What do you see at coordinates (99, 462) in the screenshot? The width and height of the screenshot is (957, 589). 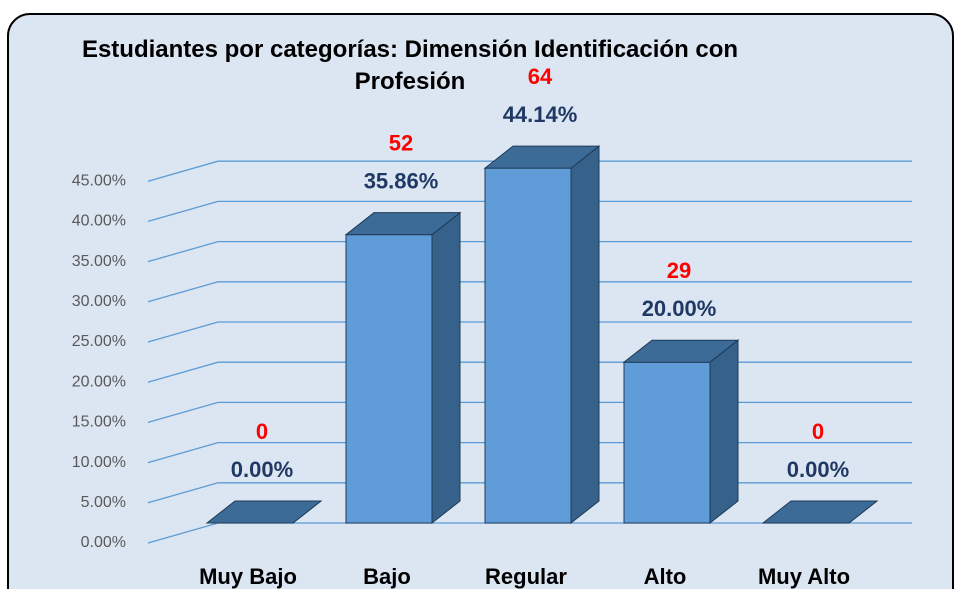 I see `y-tick-label: 10.00%` at bounding box center [99, 462].